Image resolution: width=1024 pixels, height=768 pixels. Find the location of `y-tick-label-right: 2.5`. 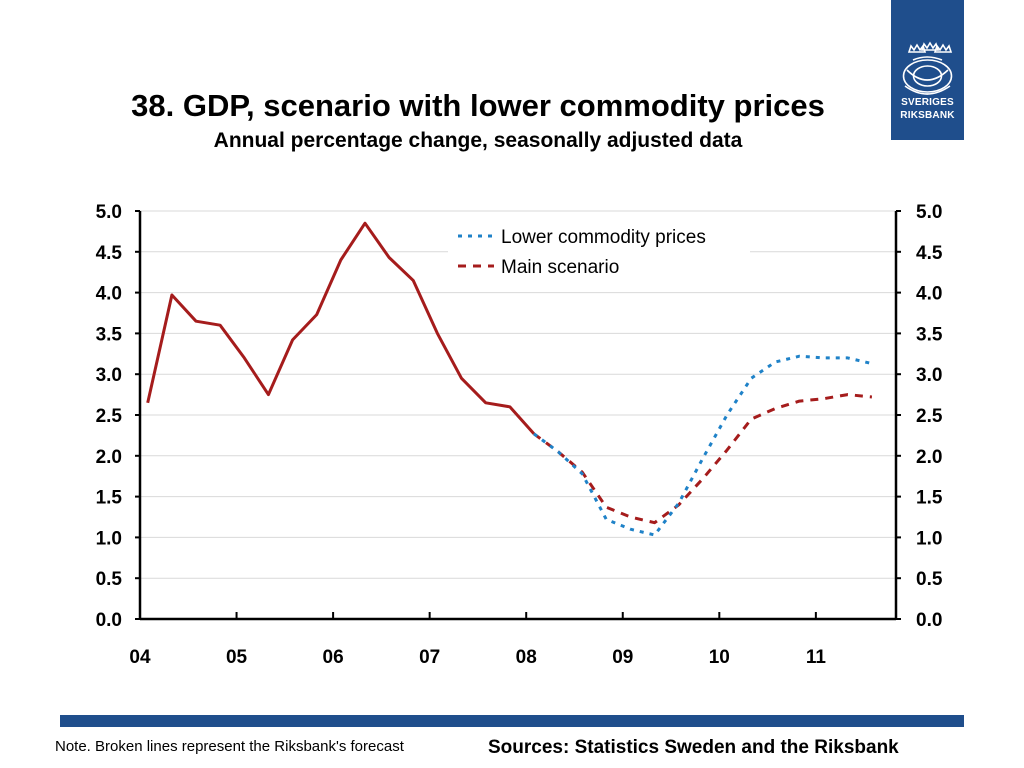

y-tick-label-right: 2.5 is located at coordinates (929, 416).